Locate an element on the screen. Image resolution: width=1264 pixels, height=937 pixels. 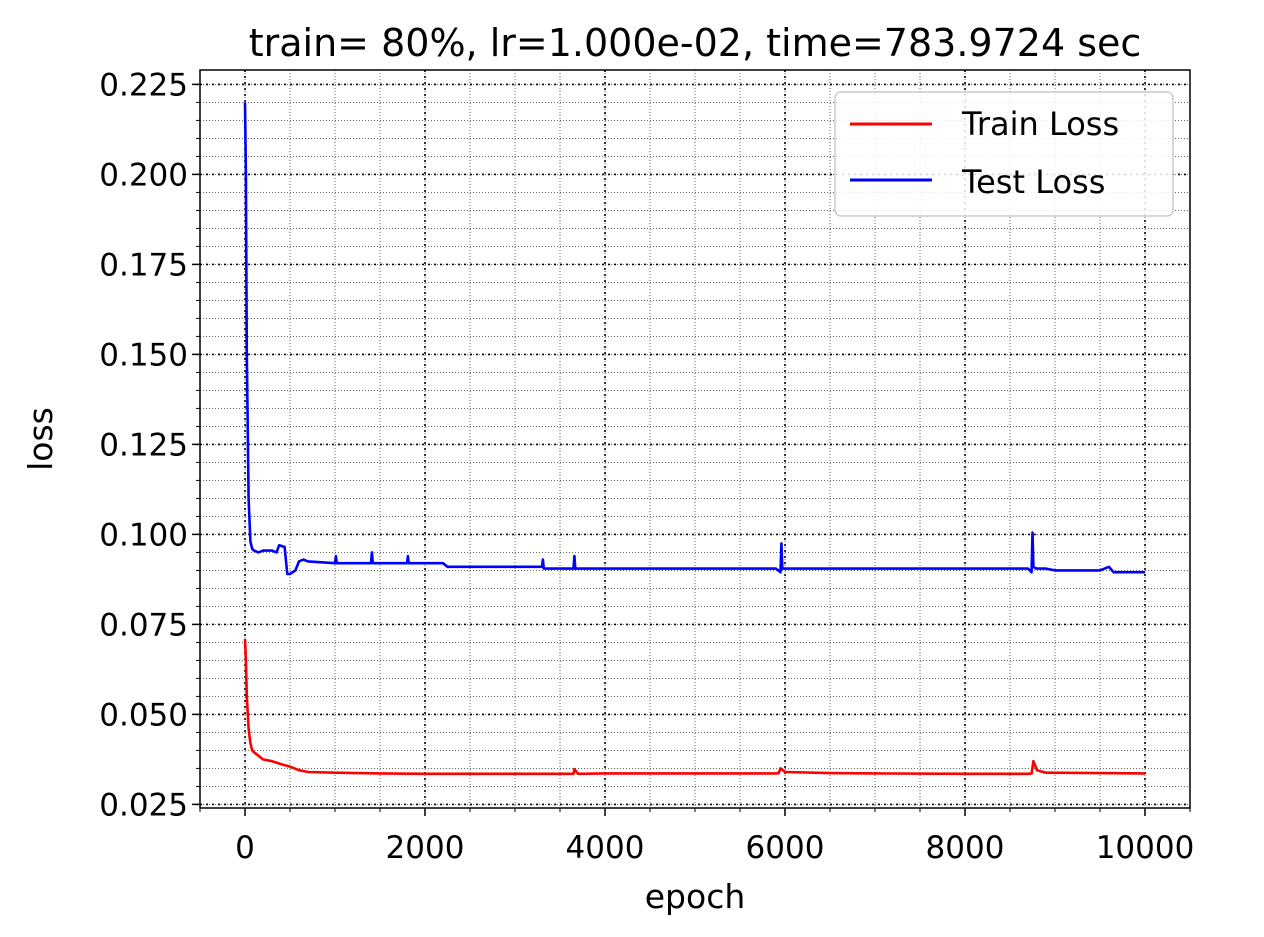
legend-label-test: Test Loss is located at coordinates (1033, 182).